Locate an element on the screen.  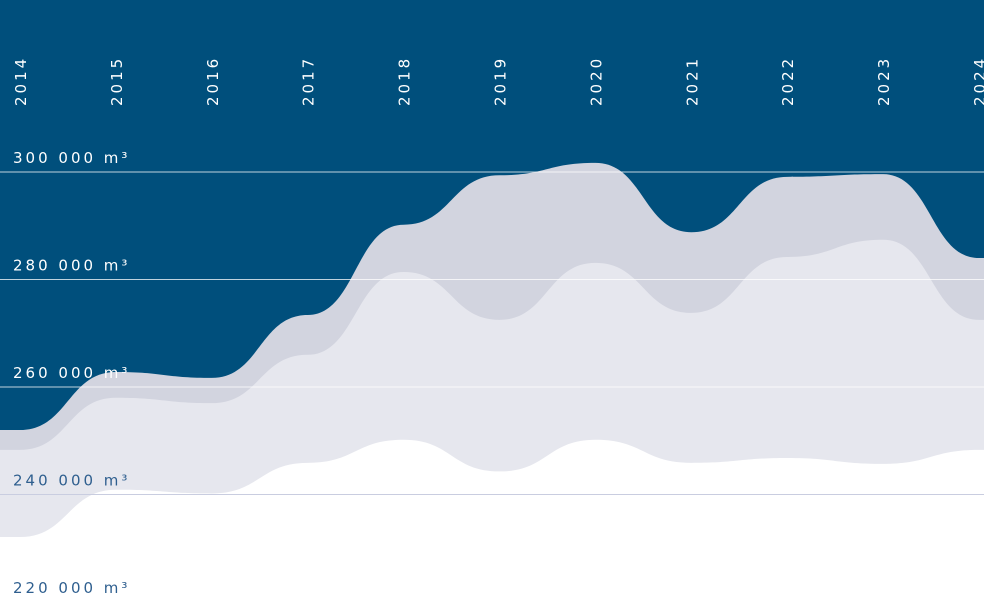
x-tick-label: 2020 is located at coordinates (596, 81).